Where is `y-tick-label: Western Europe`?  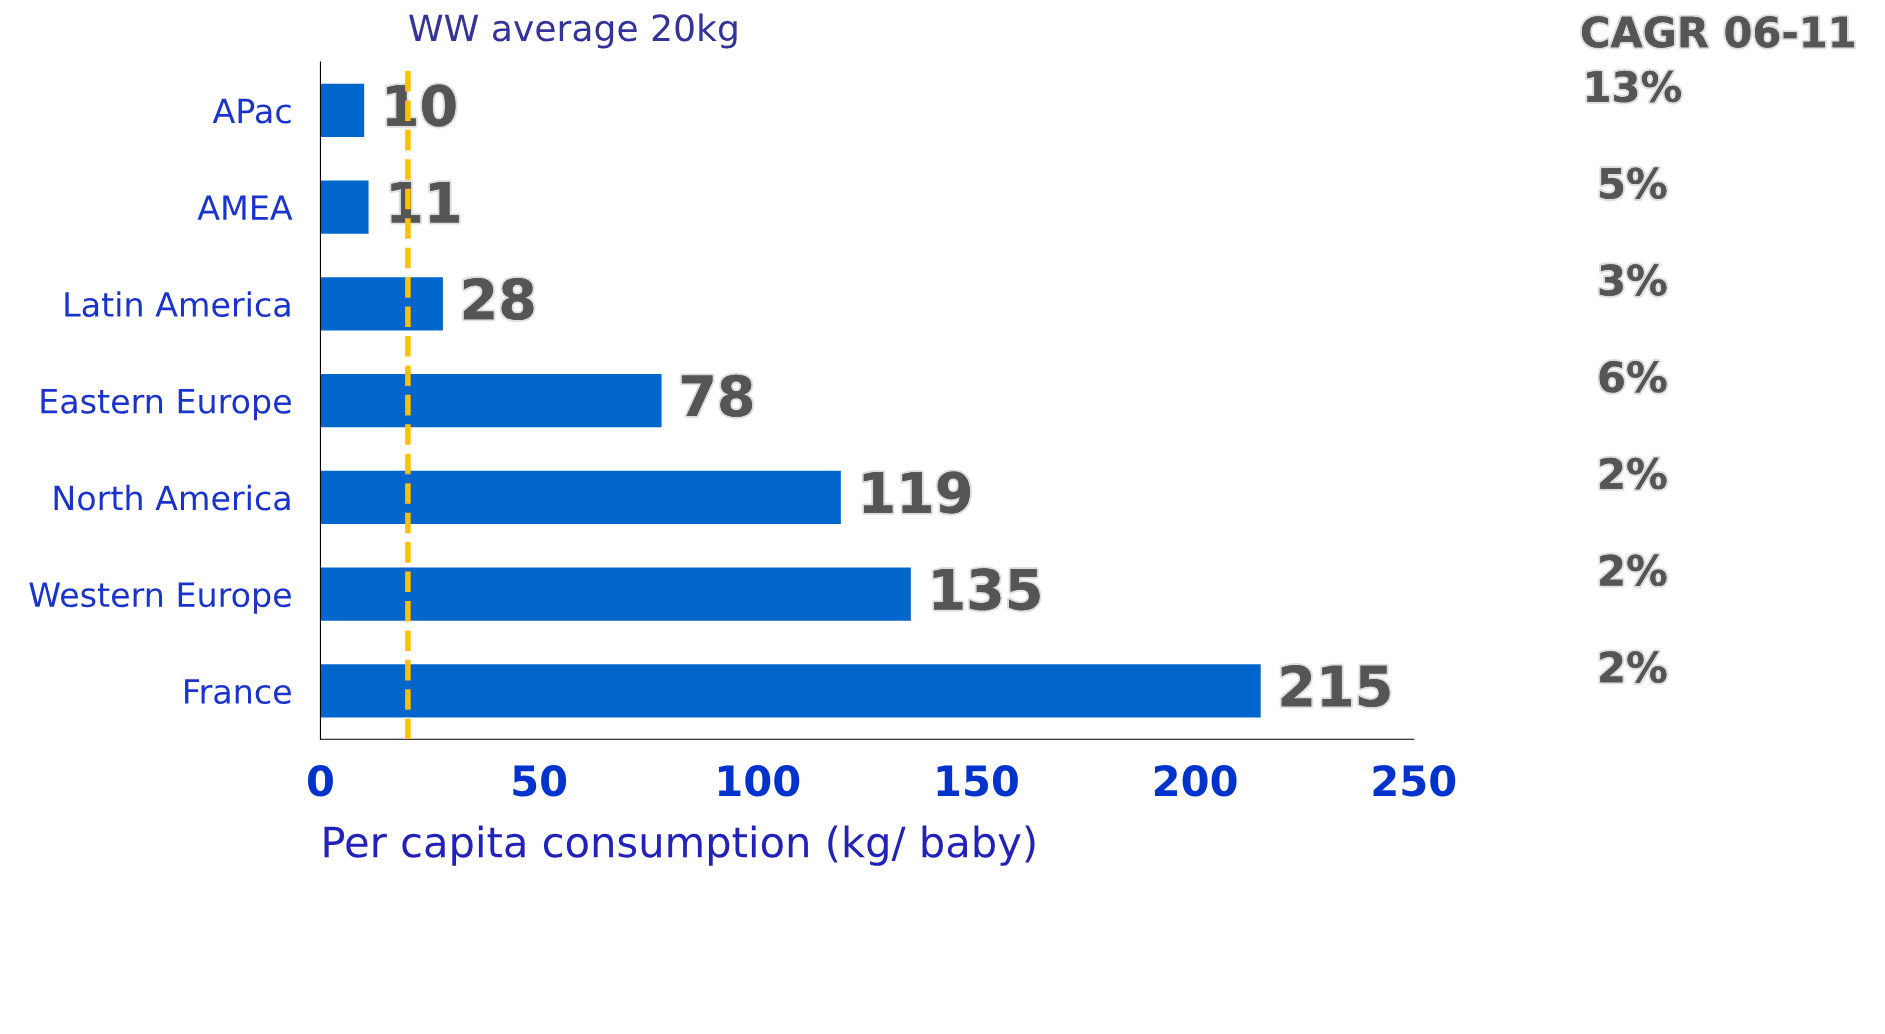
y-tick-label: Western Europe is located at coordinates (160, 598).